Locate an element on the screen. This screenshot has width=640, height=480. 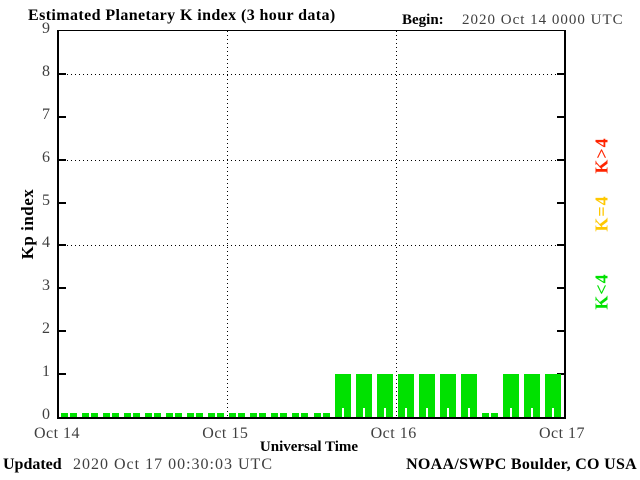
footer-updated-timestamp: 2020 Oct 17 00:30:03 UTC is located at coordinates (173, 464).